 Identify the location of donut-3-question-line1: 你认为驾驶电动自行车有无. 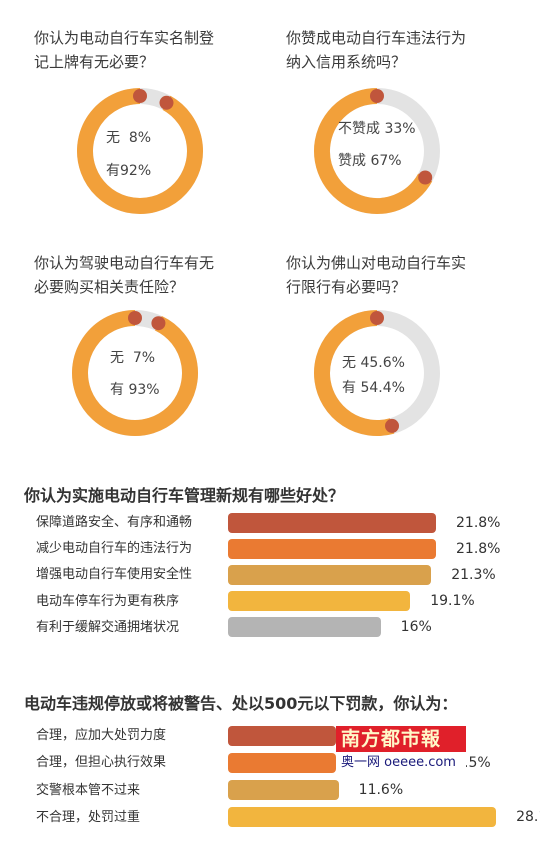
(124, 263).